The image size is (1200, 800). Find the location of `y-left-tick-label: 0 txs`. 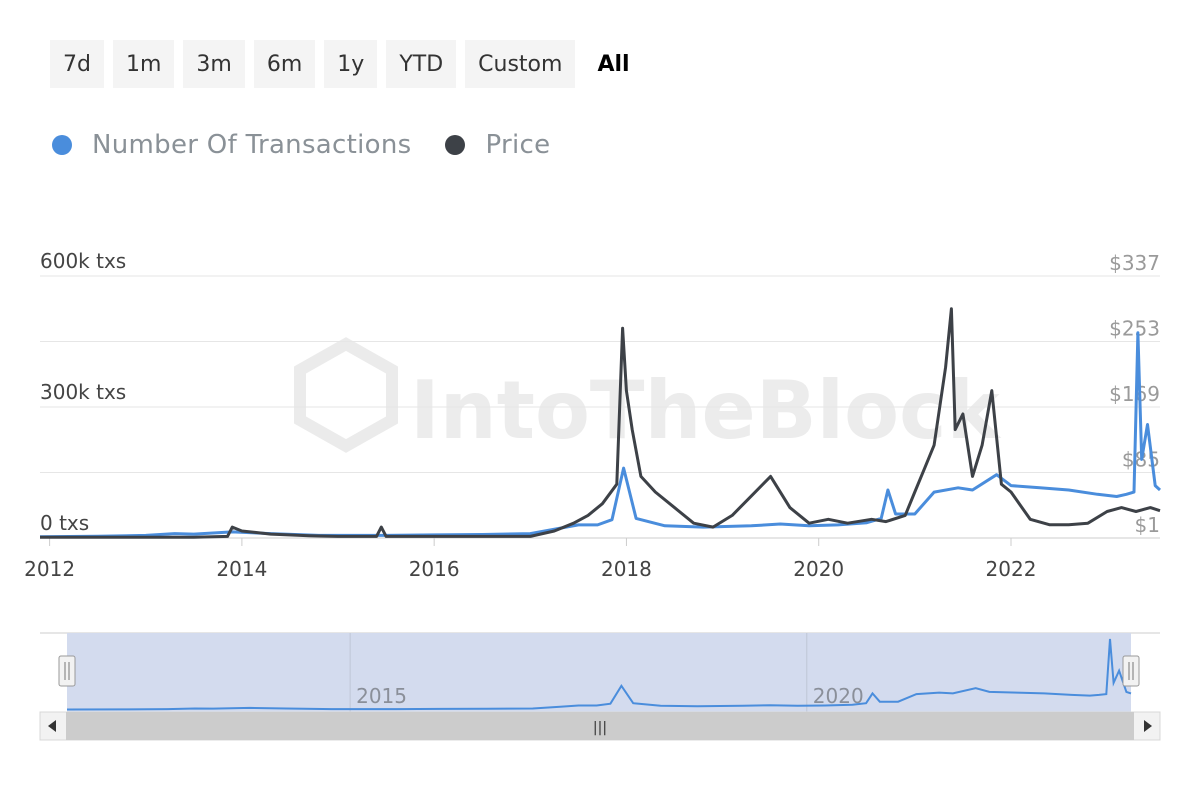

y-left-tick-label: 0 txs is located at coordinates (64, 523).